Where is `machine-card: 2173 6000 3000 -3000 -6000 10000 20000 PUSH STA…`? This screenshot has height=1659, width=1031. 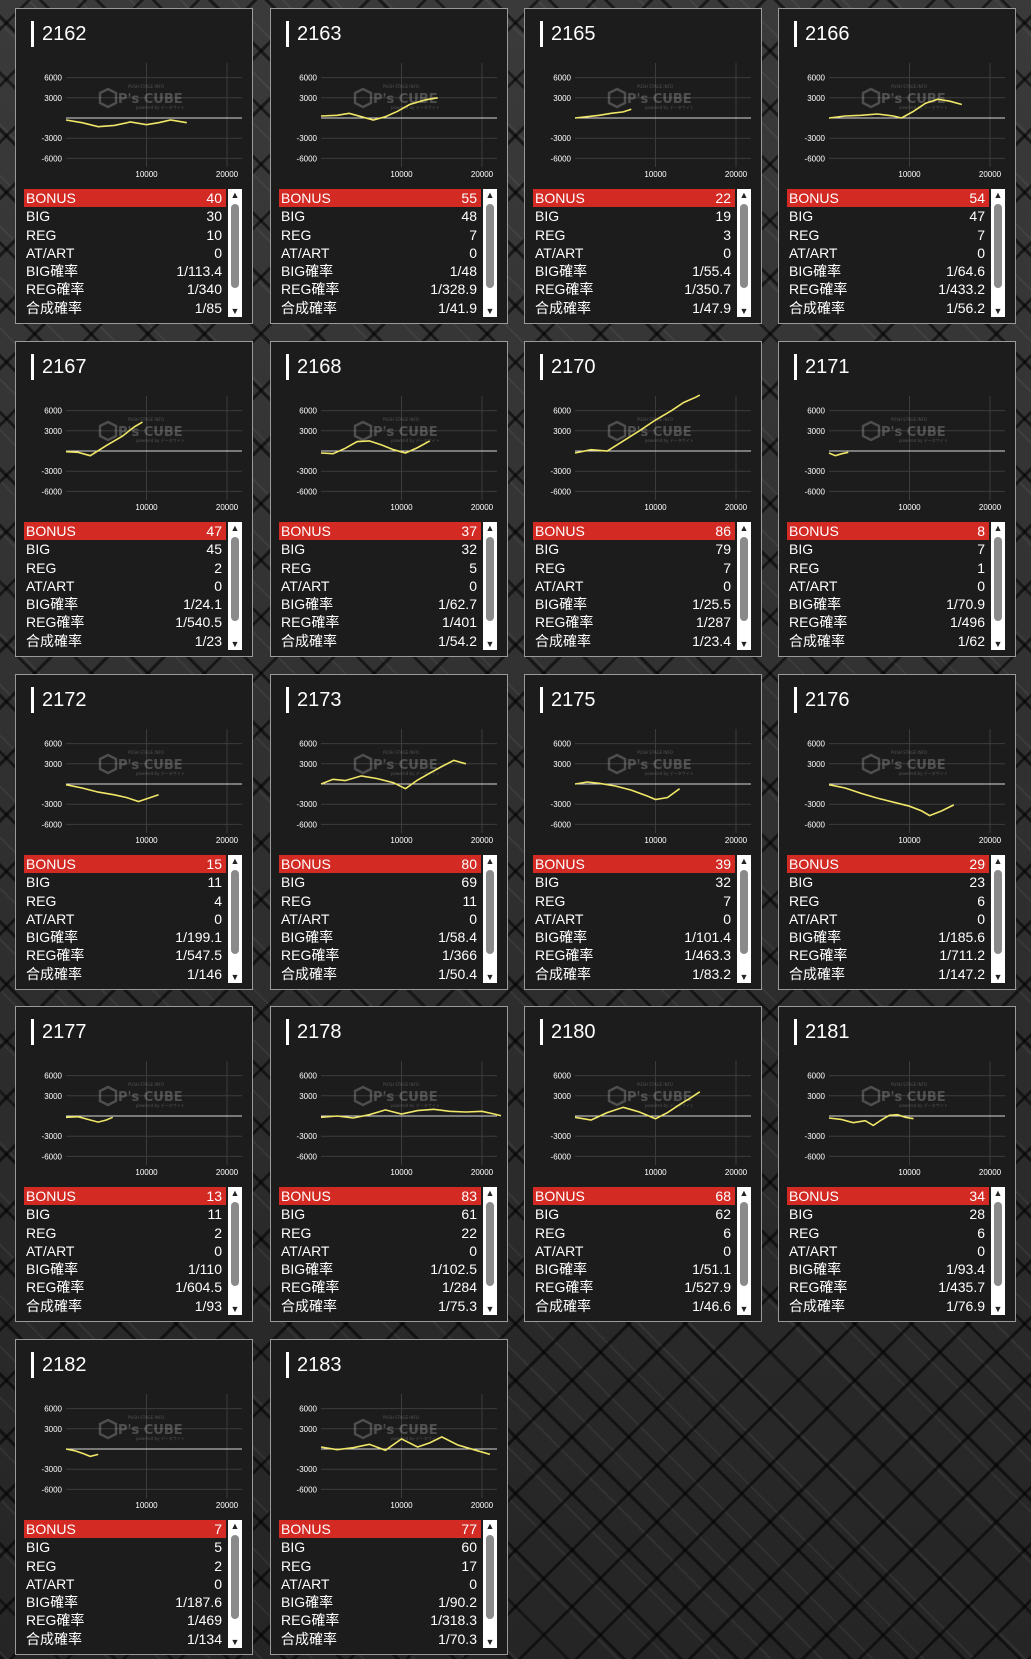
machine-card: 2173 6000 3000 -3000 -6000 10000 20000 PUSH STA… is located at coordinates (389, 832).